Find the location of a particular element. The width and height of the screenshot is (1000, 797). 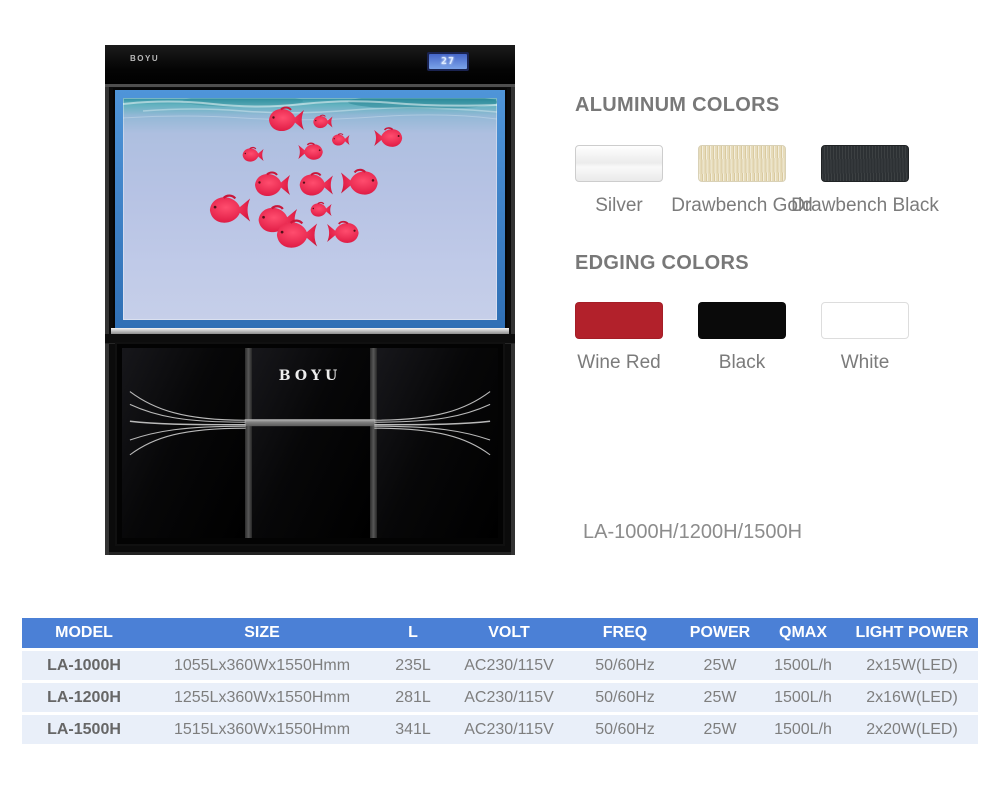

spec-cell: 2x16W(LED) is located at coordinates (912, 697).